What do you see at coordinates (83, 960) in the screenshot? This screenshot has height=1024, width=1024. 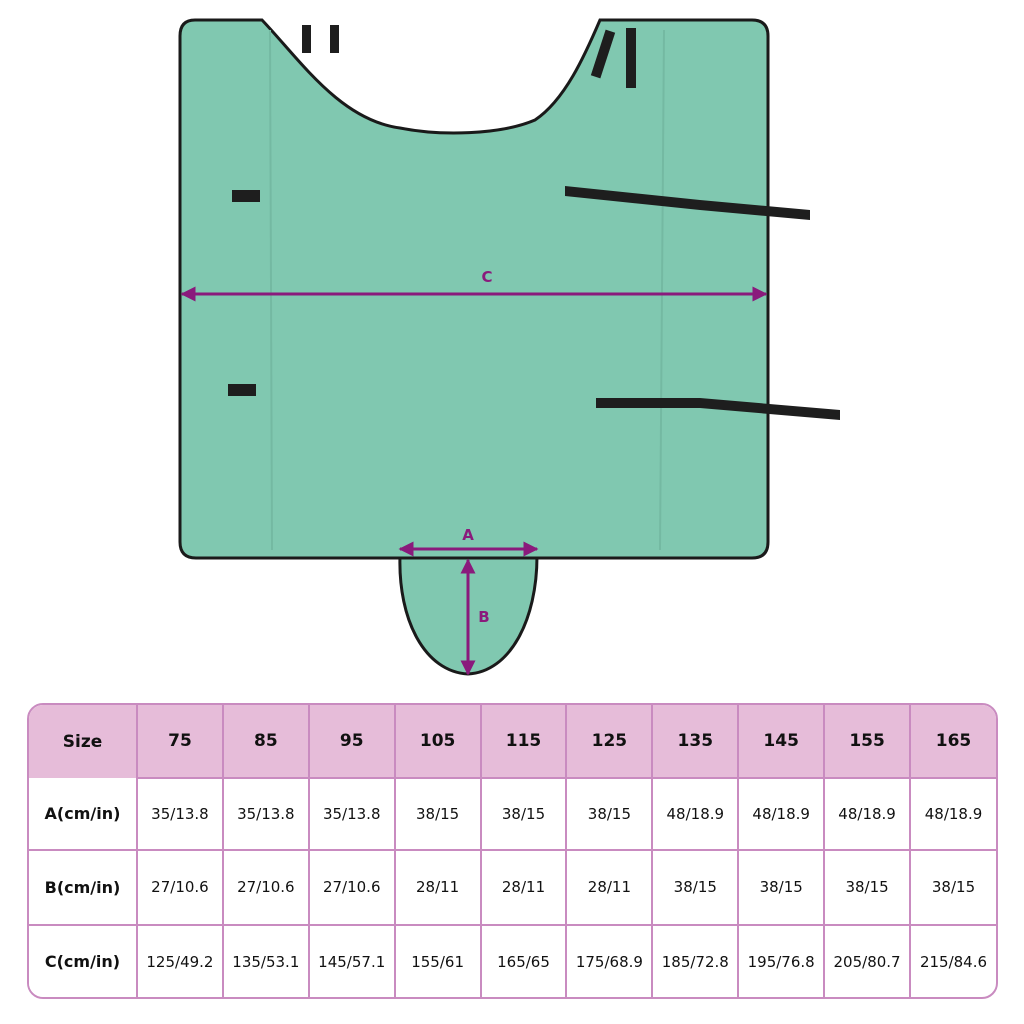 I see `row-label: C(cm/in)` at bounding box center [83, 960].